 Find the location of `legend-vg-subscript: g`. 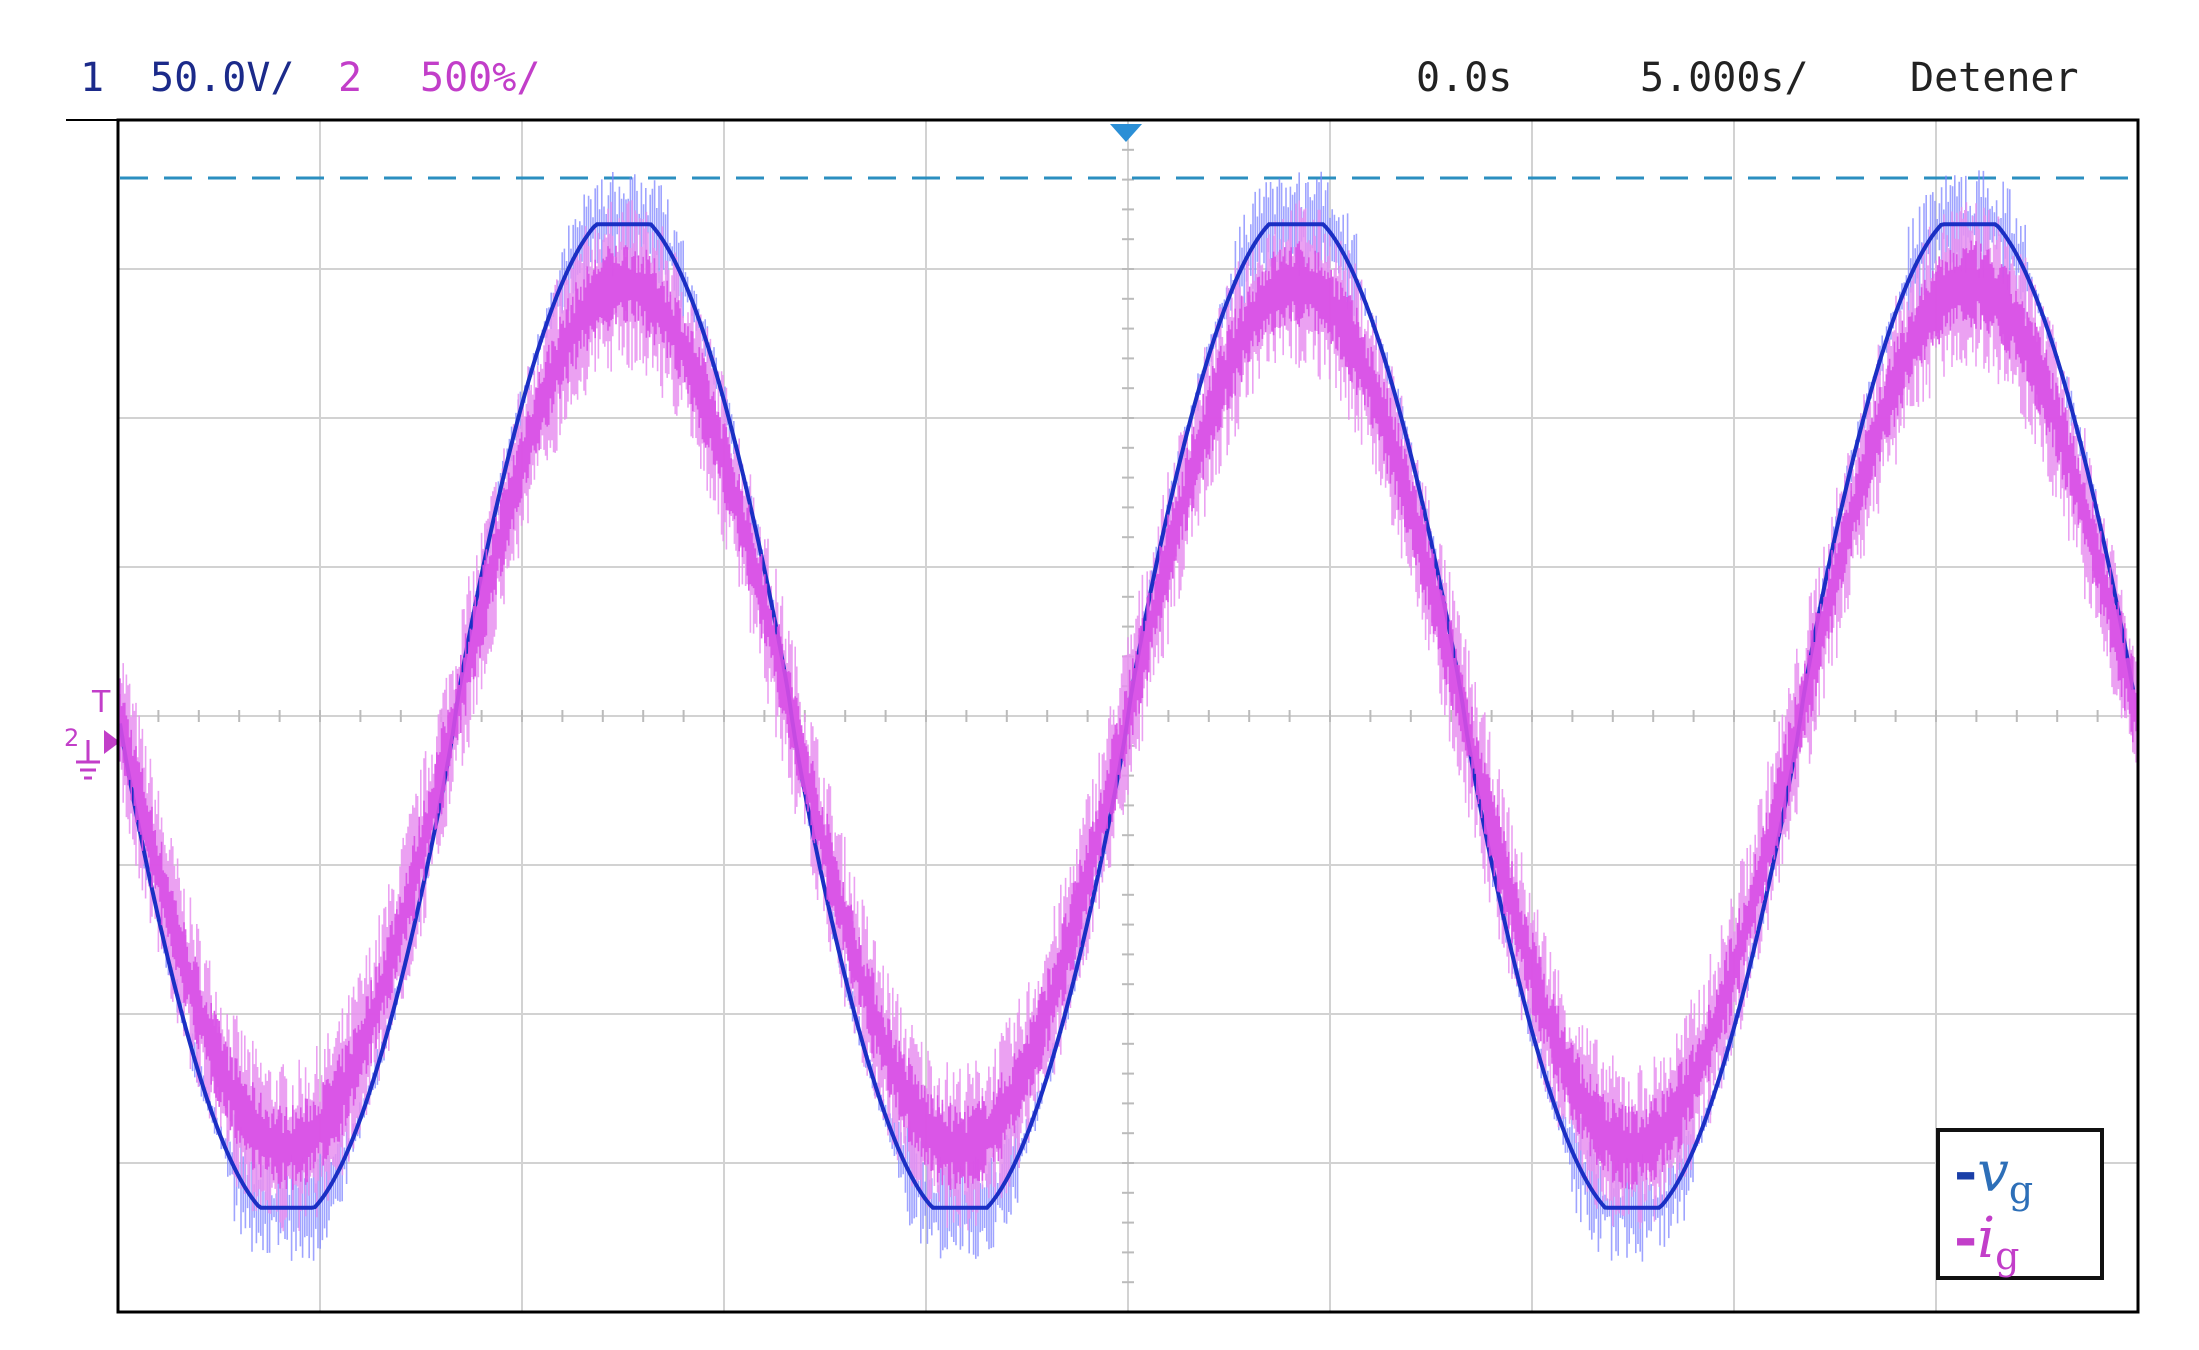

legend-vg-subscript: g is located at coordinates (2021, 1190).